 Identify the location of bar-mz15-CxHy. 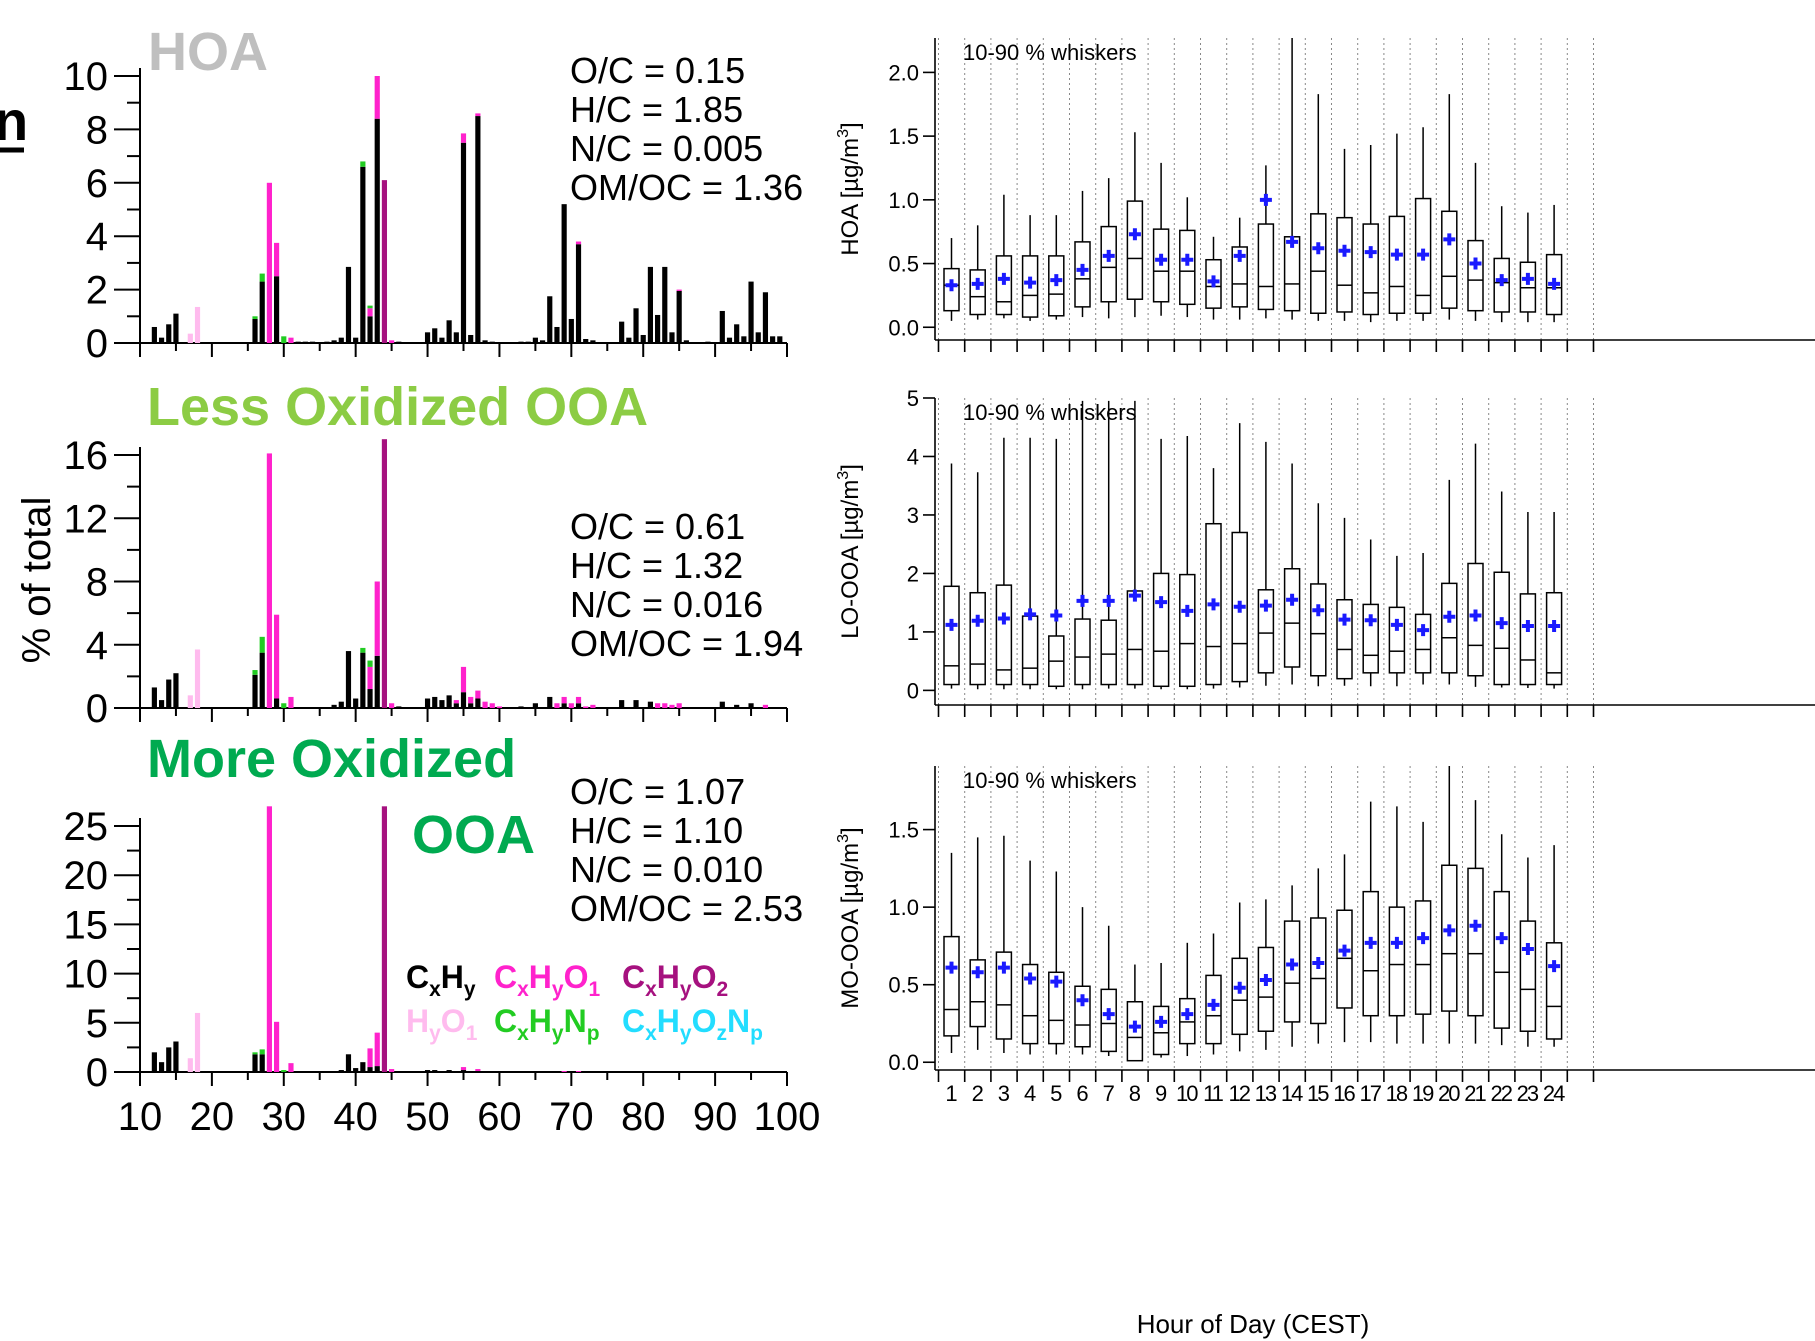
(176, 1056).